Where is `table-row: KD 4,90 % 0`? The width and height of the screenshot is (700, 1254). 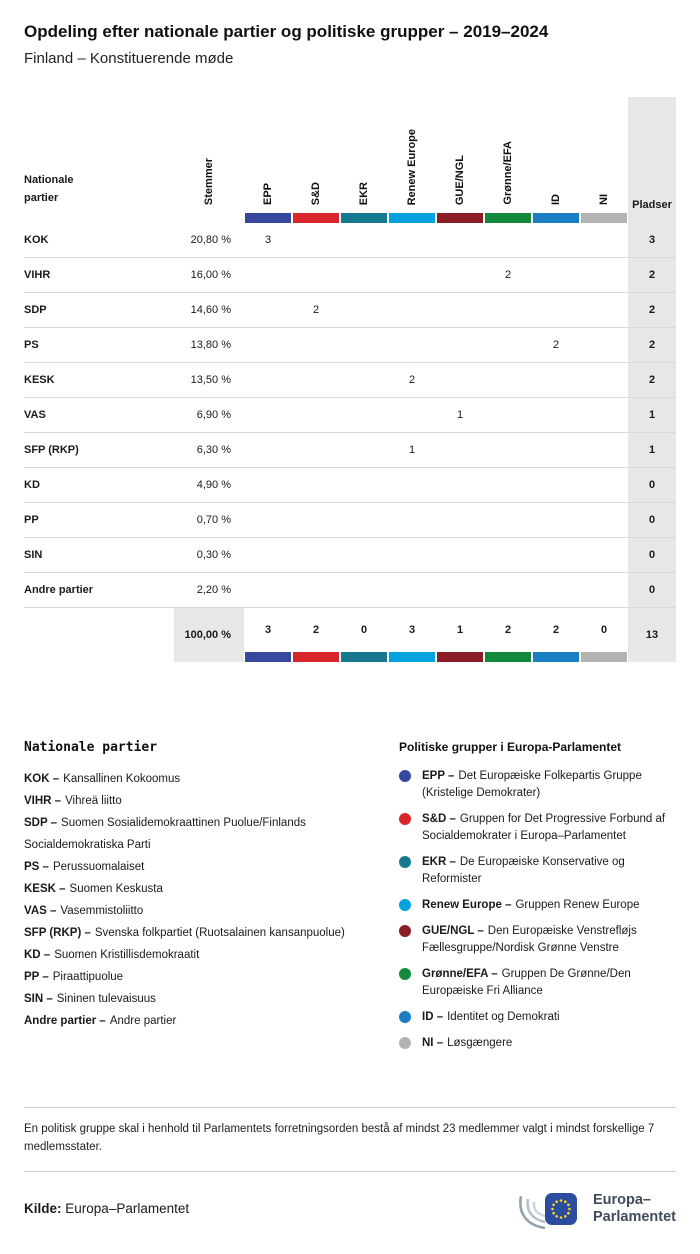
table-row: KD 4,90 % 0 is located at coordinates (350, 485).